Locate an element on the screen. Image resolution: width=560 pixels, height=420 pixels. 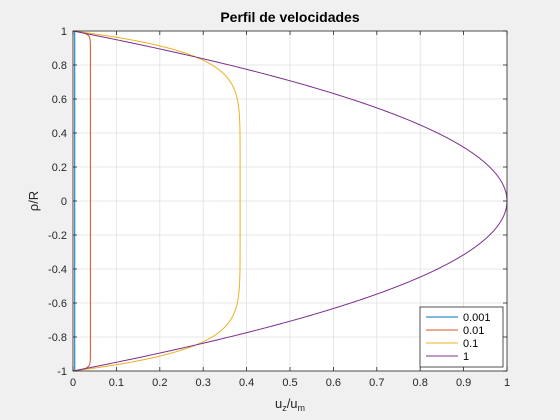
x-tick-label: 0.4 is located at coordinates (246, 383).